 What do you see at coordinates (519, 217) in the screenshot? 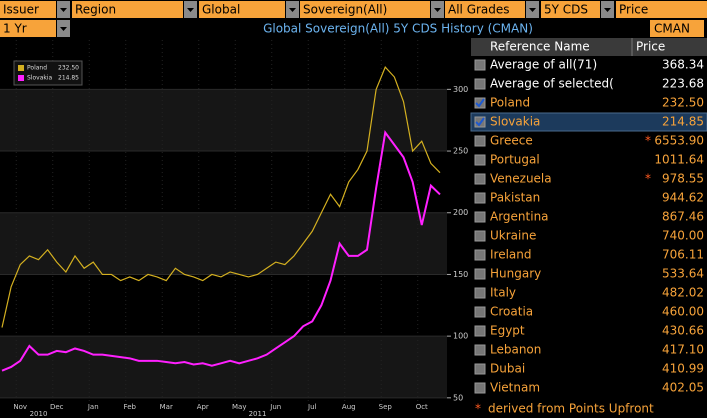
I see `row-name: Argentina` at bounding box center [519, 217].